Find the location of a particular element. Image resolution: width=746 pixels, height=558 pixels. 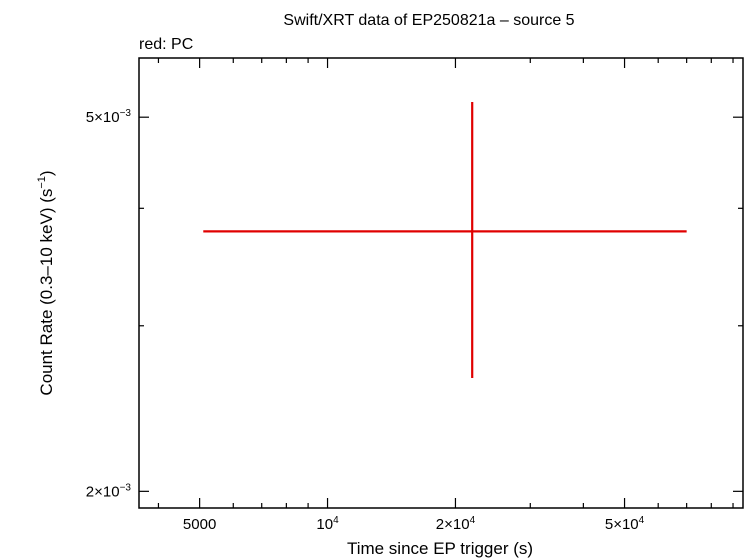

x-tick-label: 5000 is located at coordinates (199, 524).